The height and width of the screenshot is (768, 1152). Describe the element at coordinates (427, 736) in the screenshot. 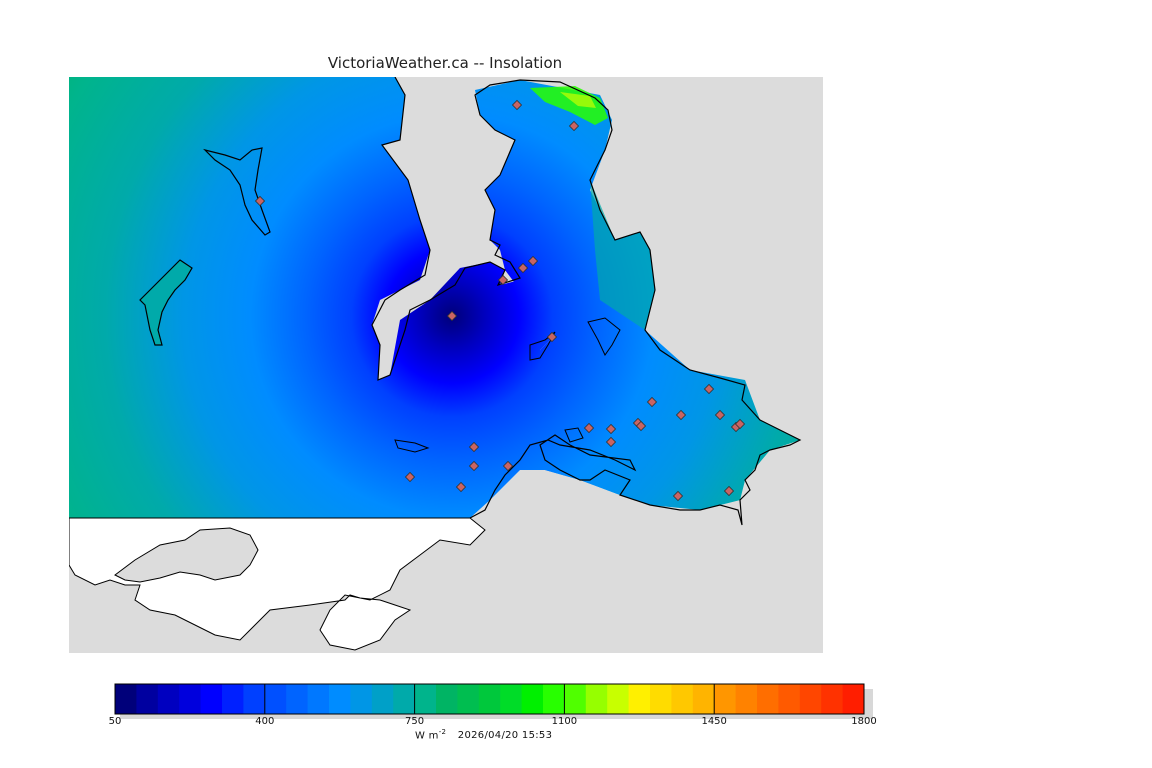

I see `units-label: W m` at that location.